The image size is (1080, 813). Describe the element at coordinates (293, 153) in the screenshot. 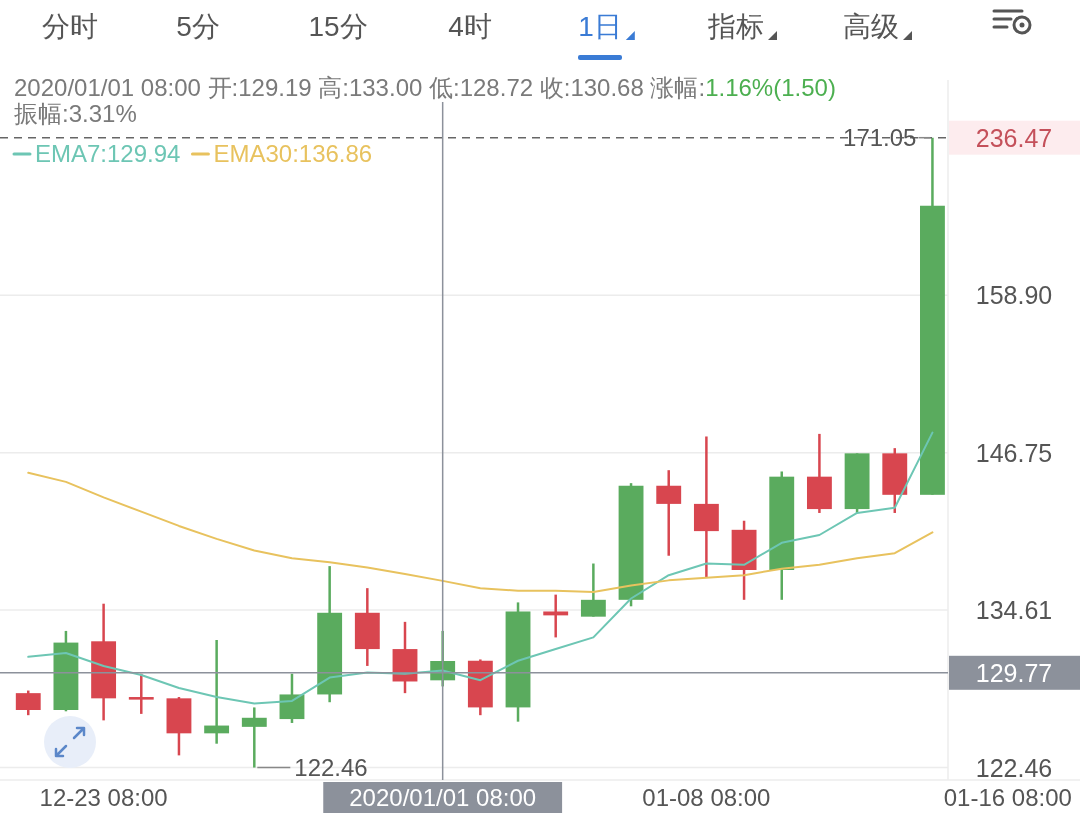

I see `legend-label: EMA30:136.86` at that location.